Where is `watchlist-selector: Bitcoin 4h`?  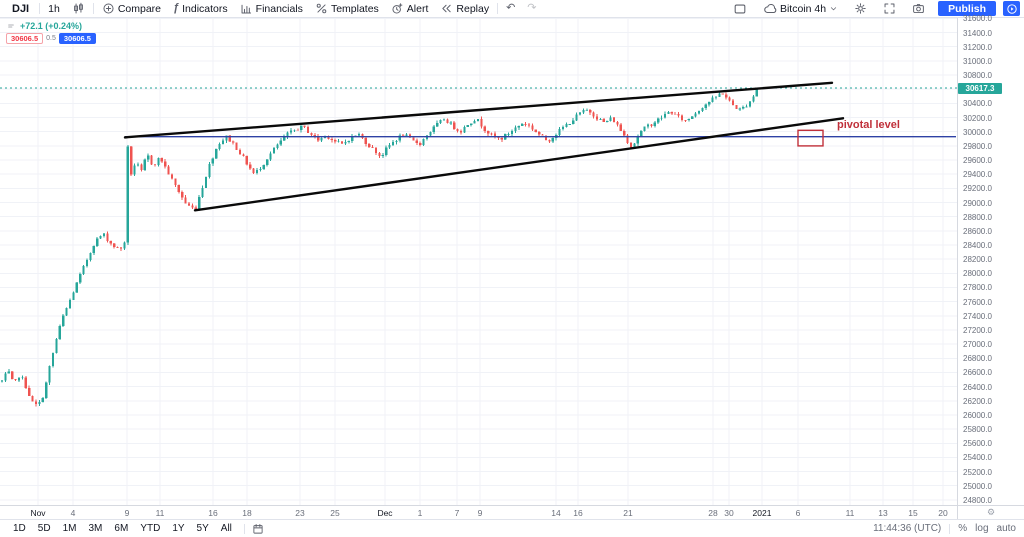 watchlist-selector: Bitcoin 4h is located at coordinates (800, 9).